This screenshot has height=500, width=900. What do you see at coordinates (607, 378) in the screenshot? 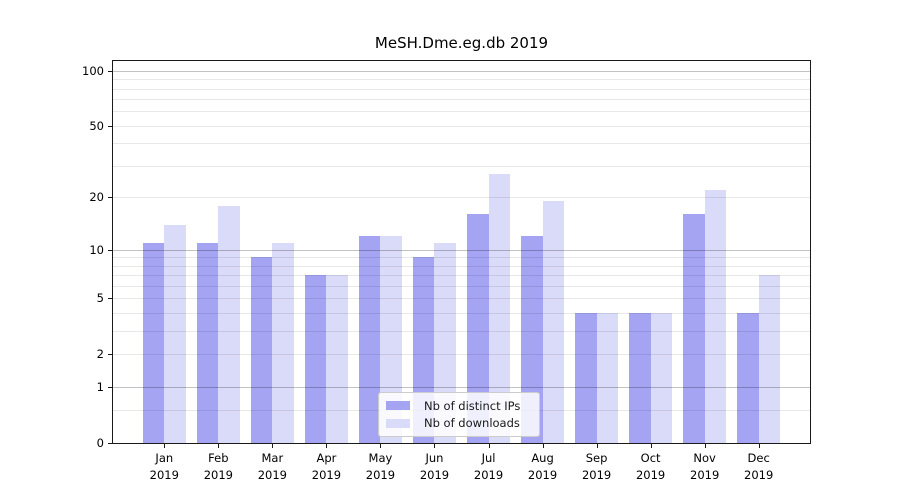
I see `bar-downloads-sep-2019` at bounding box center [607, 378].